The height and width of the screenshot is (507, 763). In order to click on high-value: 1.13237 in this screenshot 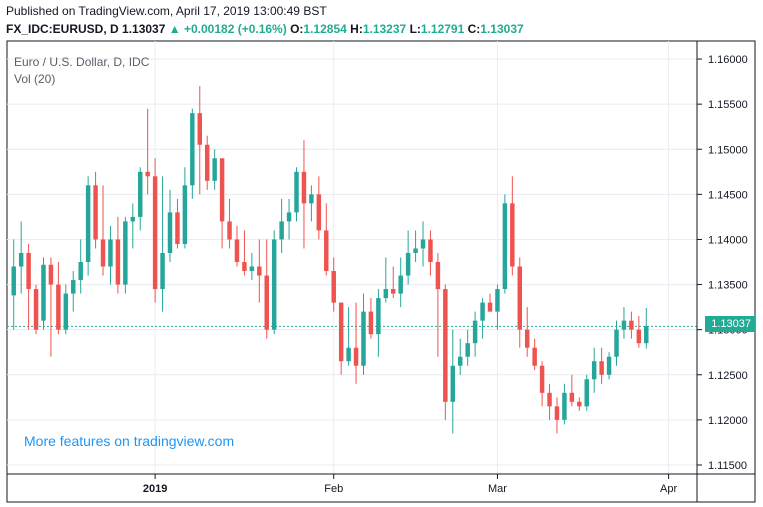, I will do `click(384, 29)`.